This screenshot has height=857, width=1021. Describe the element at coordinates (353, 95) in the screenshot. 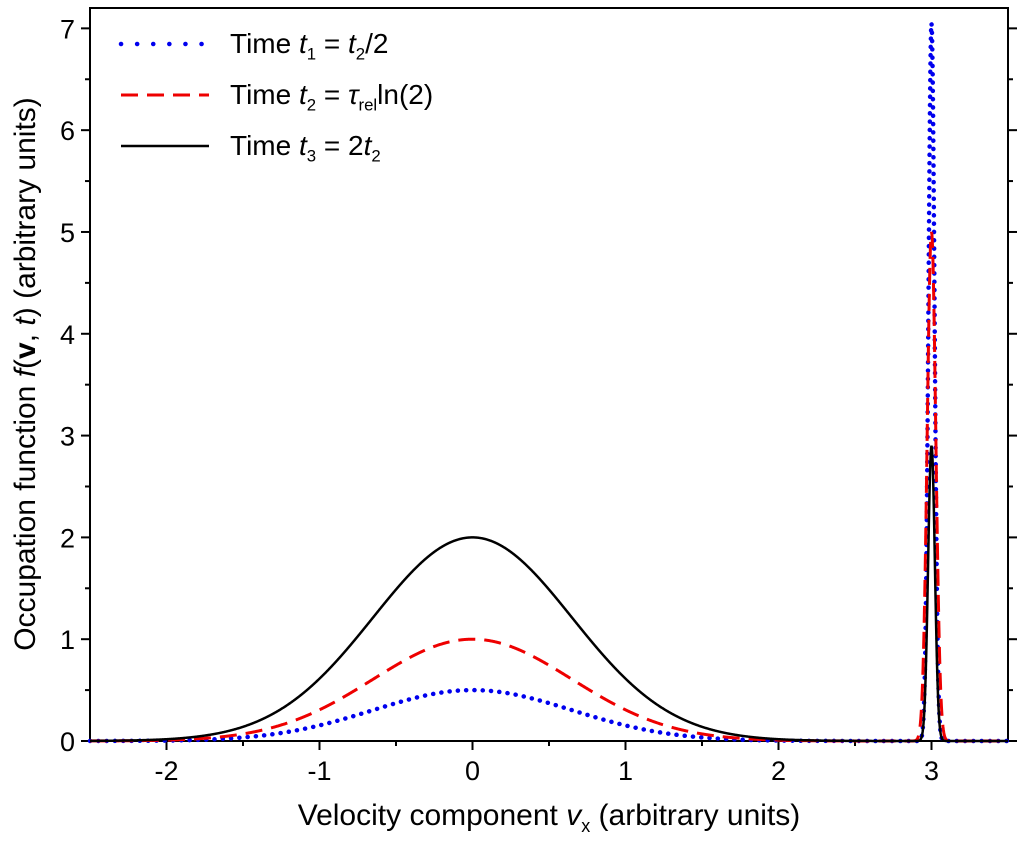

I see `text-segment: τ` at that location.